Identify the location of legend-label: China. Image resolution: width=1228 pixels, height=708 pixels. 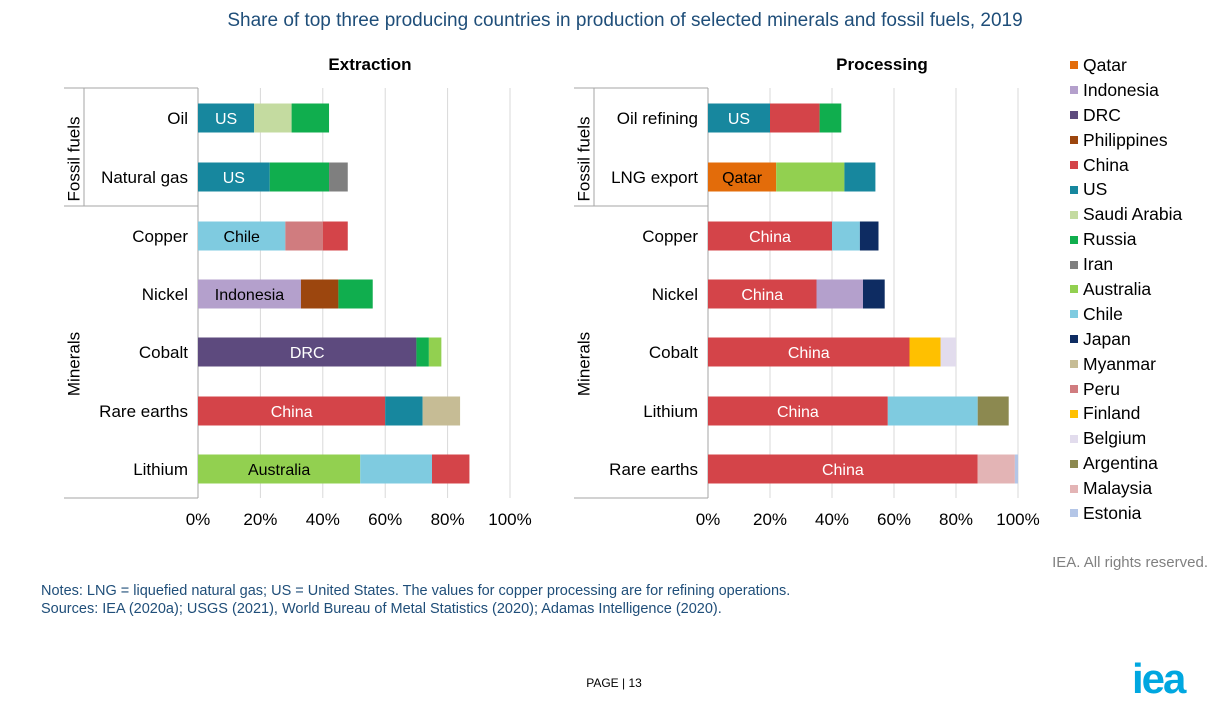
(1106, 164).